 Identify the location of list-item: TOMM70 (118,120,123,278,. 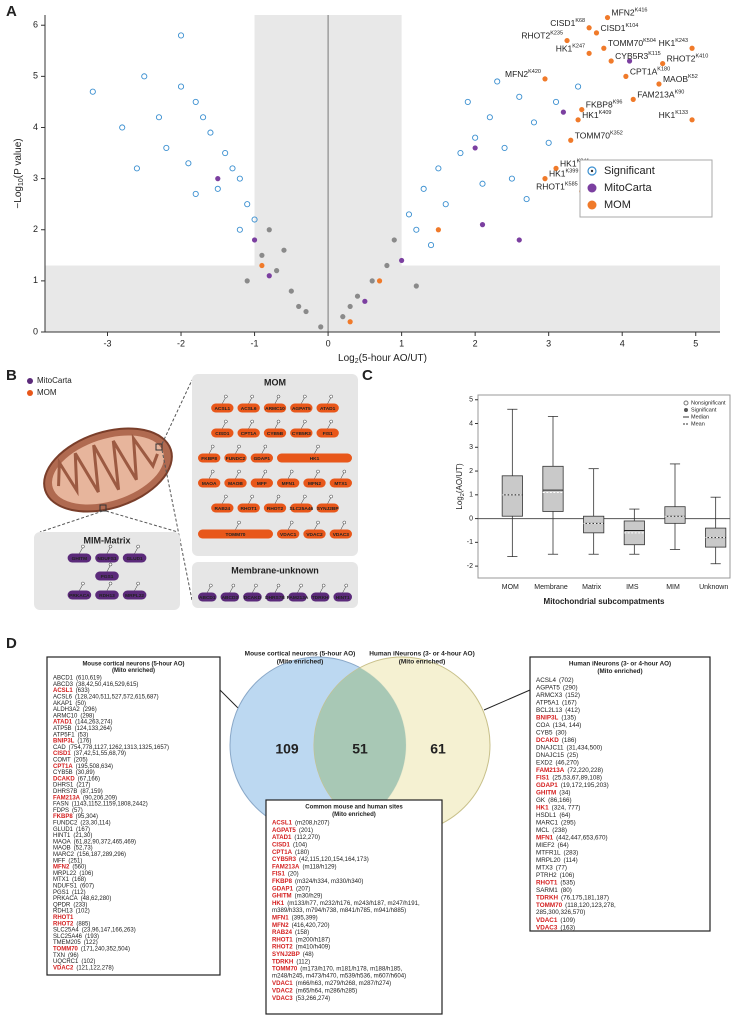
(576, 905).